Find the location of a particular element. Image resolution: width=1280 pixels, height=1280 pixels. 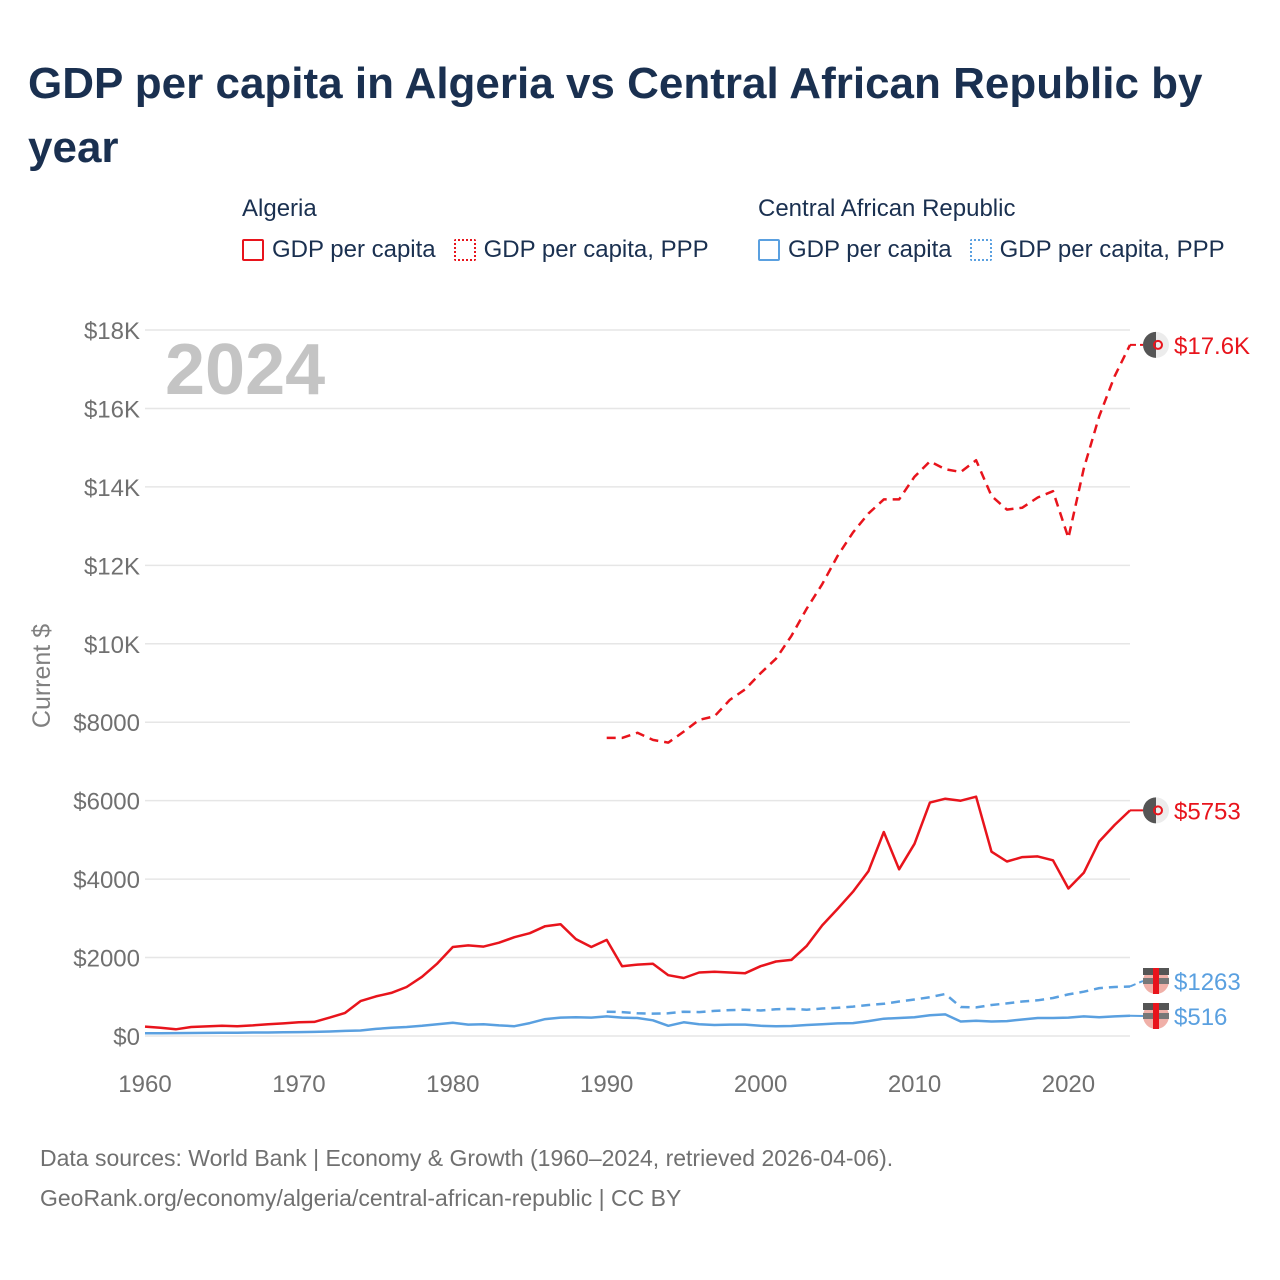

x-tick-label: 2000 is located at coordinates (760, 1084).